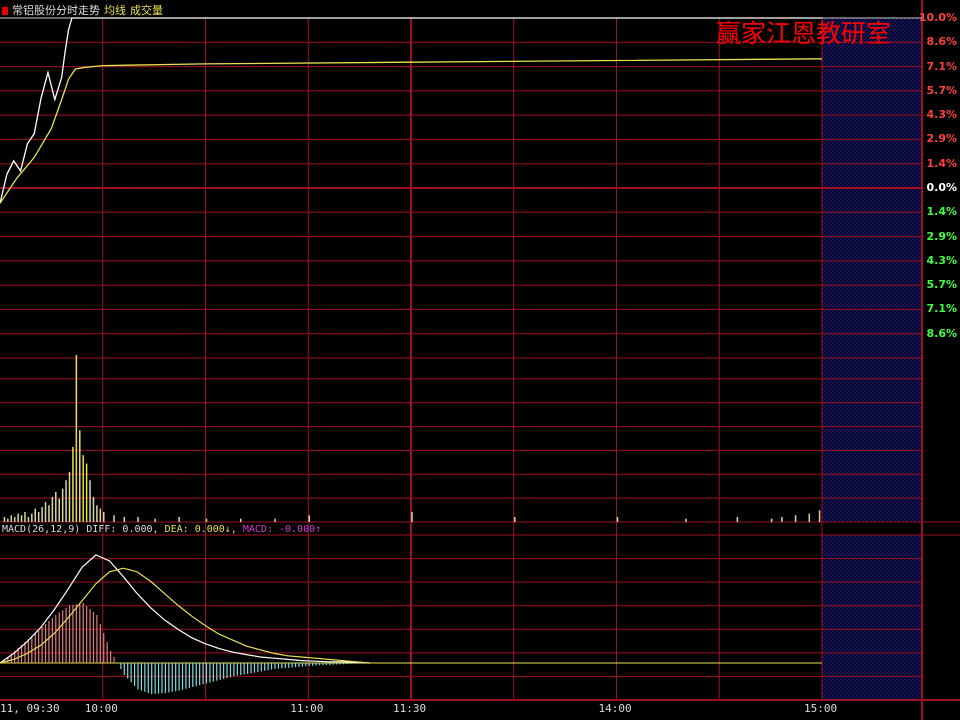 The width and height of the screenshot is (960, 720). I want to click on diff-line, so click(185, 609).